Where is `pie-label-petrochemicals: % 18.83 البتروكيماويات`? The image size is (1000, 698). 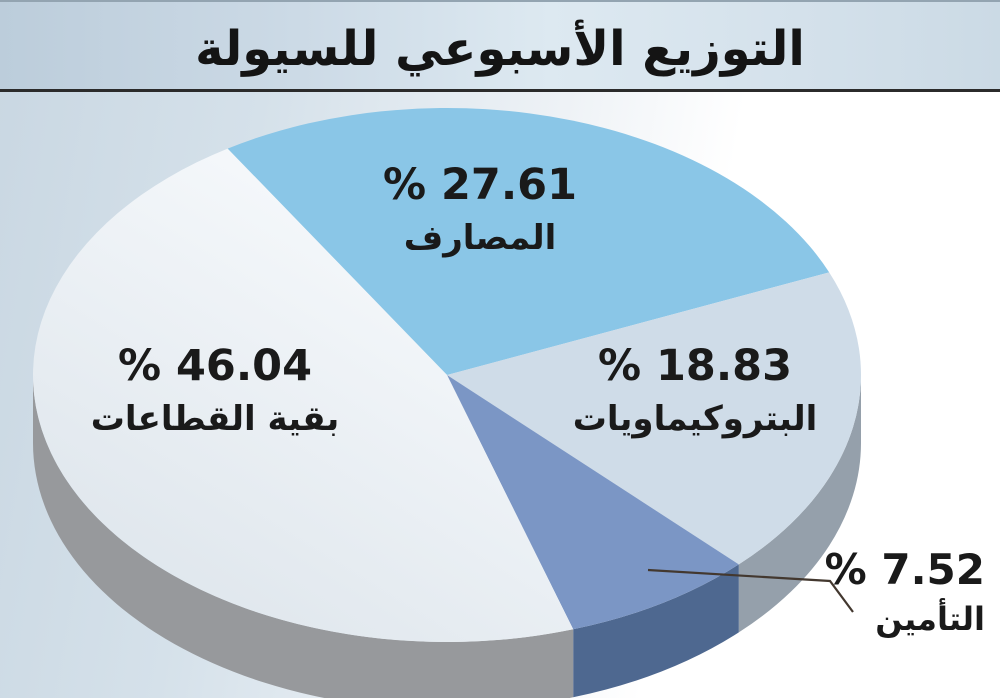 pie-label-petrochemicals: % 18.83 البتروكيماويات is located at coordinates (695, 390).